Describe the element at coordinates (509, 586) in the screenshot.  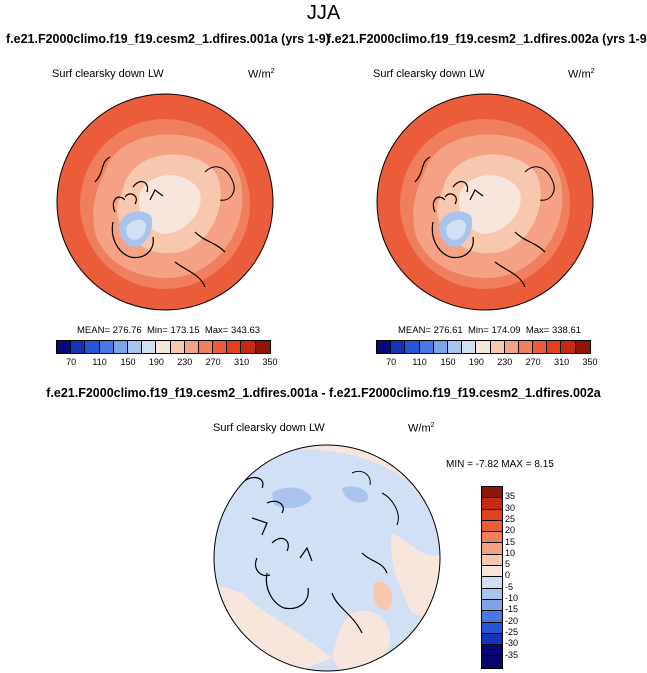
I see `colorbar-tick-label: -5` at that location.